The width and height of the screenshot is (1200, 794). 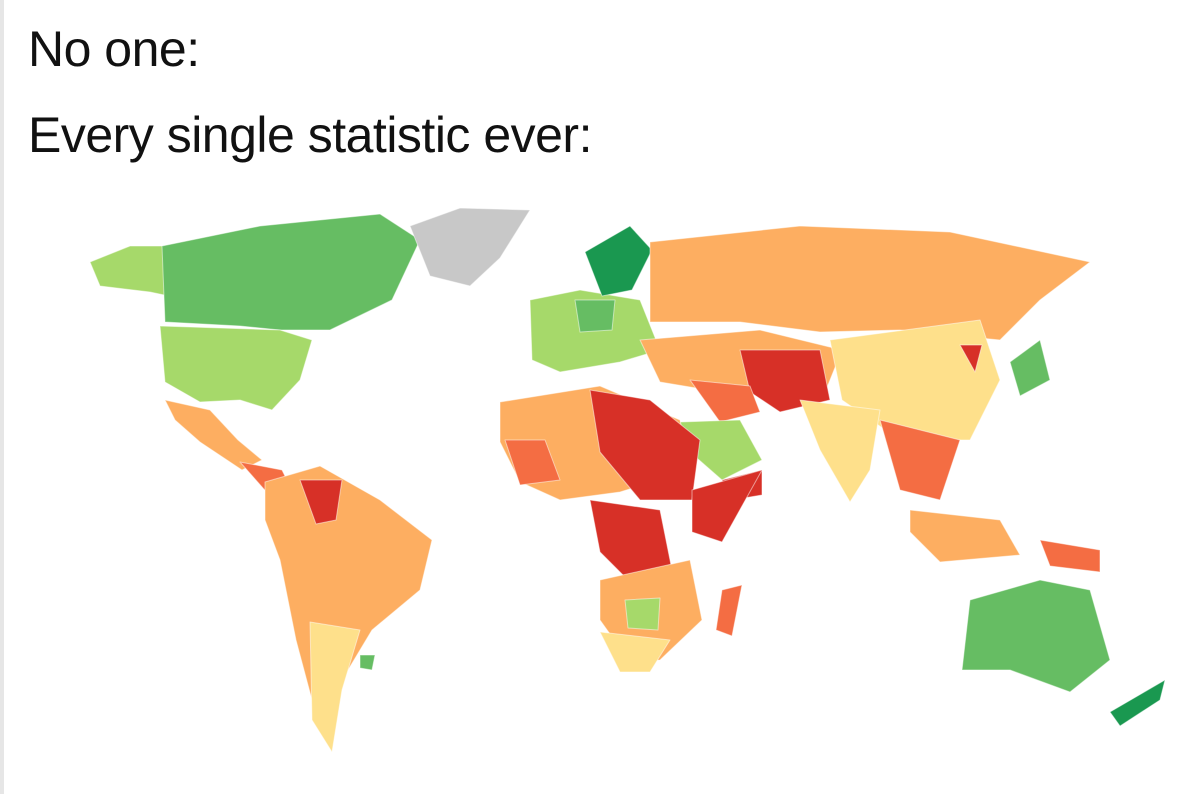 What do you see at coordinates (1036, 636) in the screenshot?
I see `map-region-australia` at bounding box center [1036, 636].